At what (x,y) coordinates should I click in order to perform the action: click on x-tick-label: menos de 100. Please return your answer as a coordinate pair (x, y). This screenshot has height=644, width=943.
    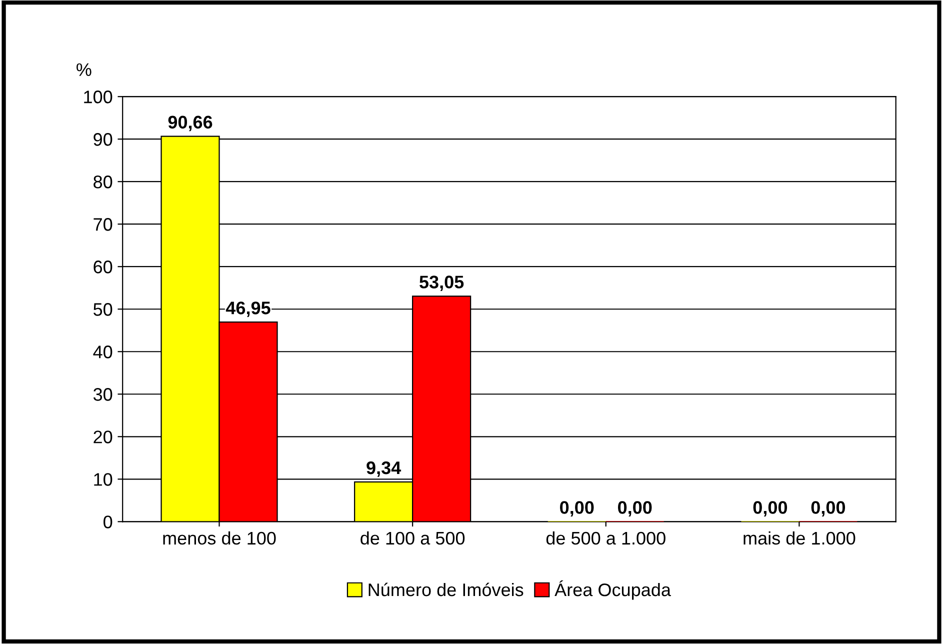
    Looking at the image, I should click on (219, 538).